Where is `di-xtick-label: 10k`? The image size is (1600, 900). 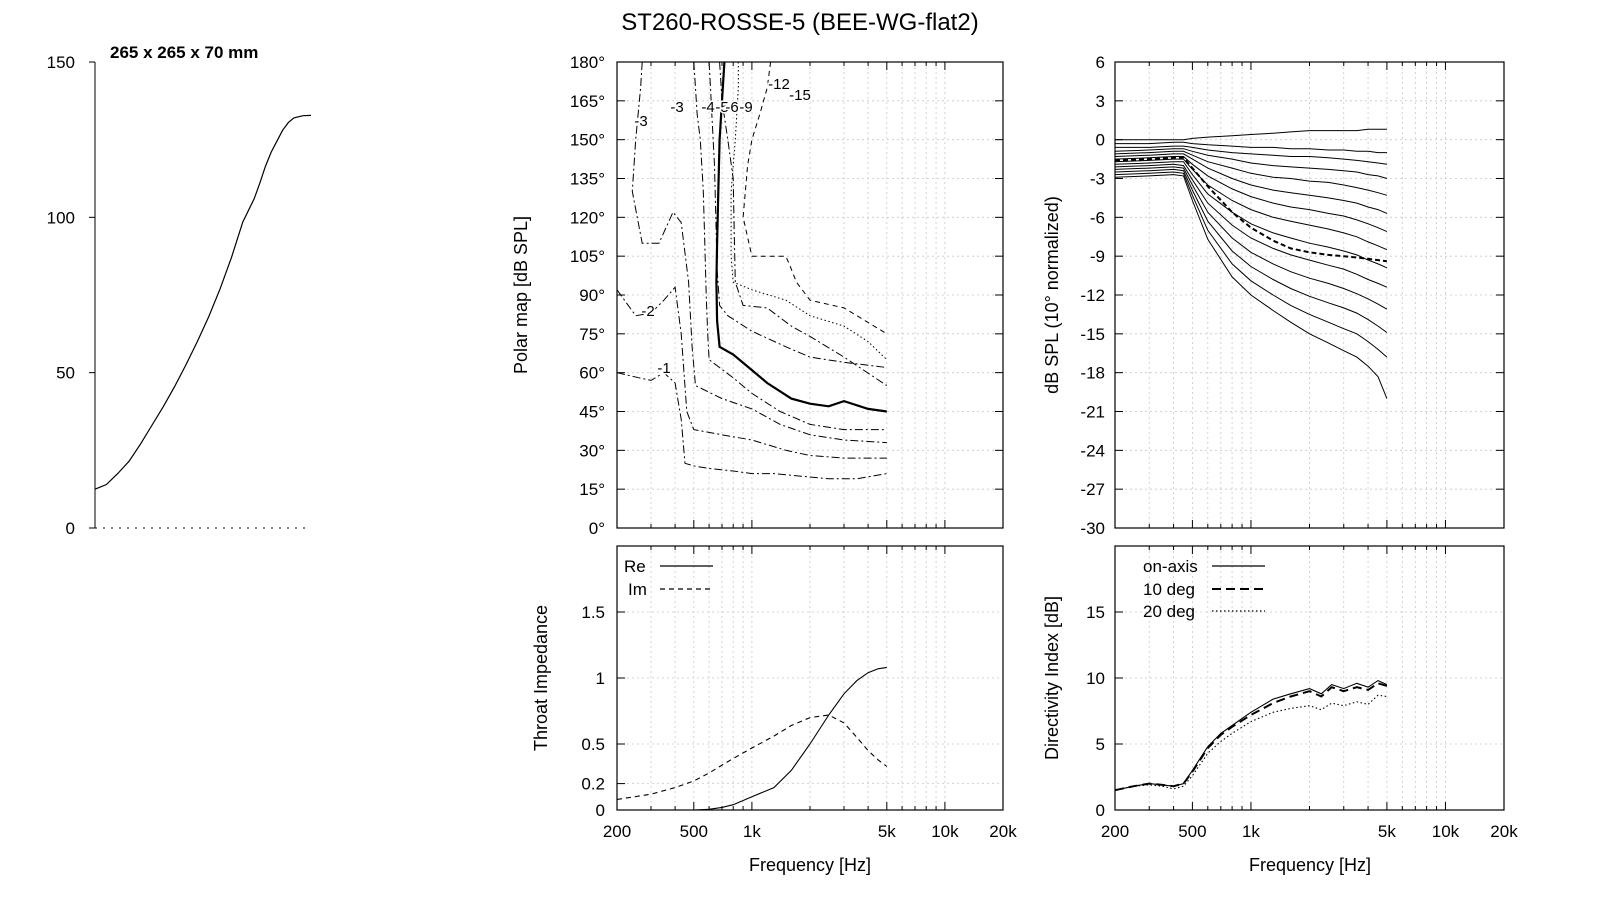 di-xtick-label: 10k is located at coordinates (1446, 831).